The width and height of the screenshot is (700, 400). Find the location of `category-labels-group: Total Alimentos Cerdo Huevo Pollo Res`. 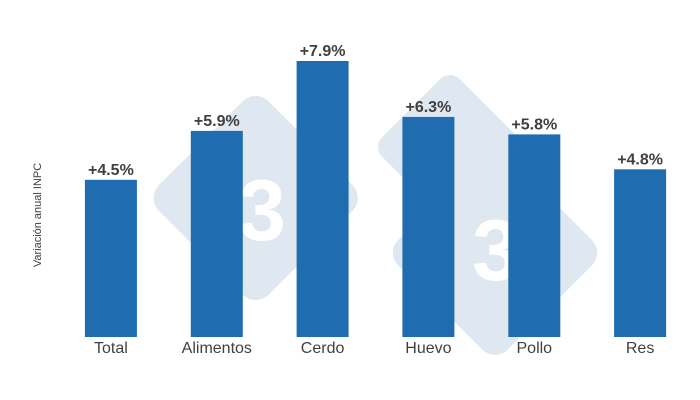

category-labels-group: Total Alimentos Cerdo Huevo Pollo Res is located at coordinates (374, 348).